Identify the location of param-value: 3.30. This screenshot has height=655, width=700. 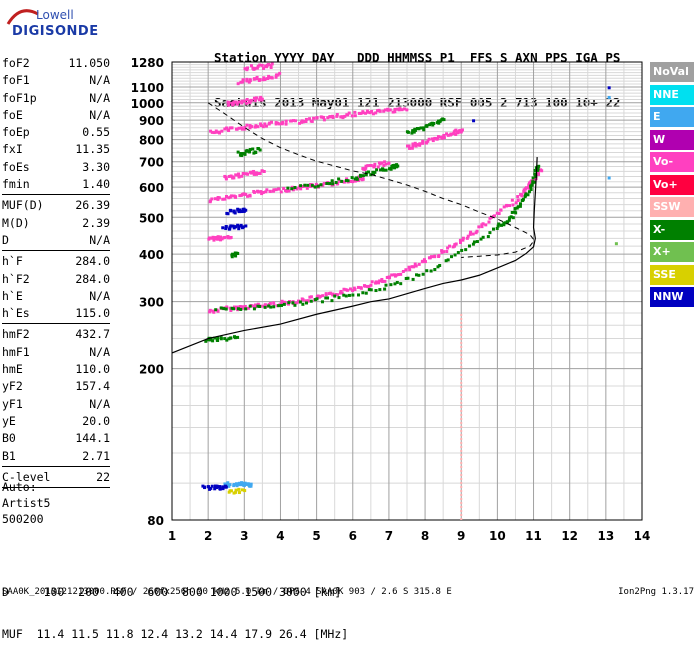
(96, 166).